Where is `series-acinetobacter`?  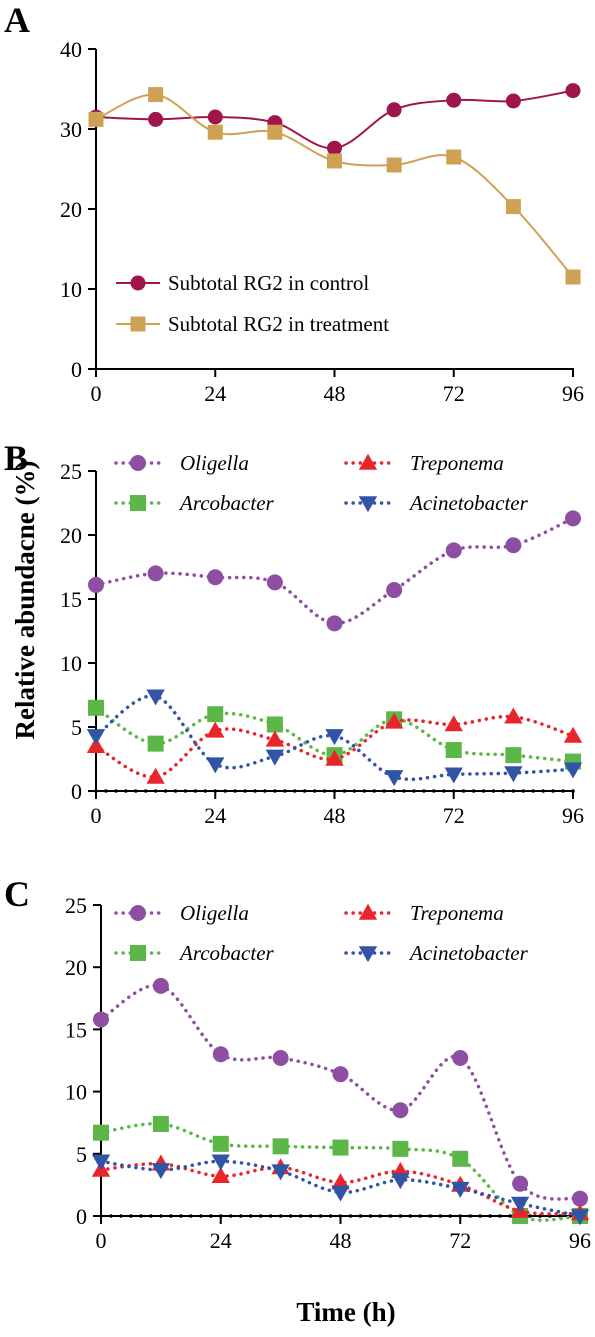 series-acinetobacter is located at coordinates (334, 738).